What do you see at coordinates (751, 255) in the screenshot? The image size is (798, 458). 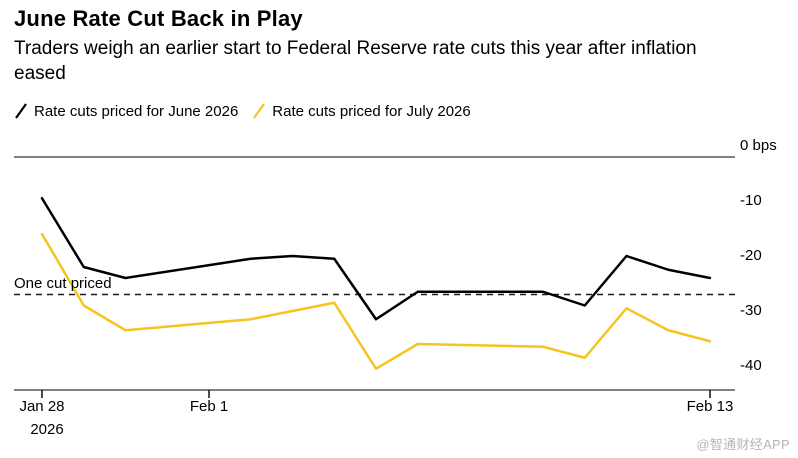 I see `y-axis-tick-label: -20` at bounding box center [751, 255].